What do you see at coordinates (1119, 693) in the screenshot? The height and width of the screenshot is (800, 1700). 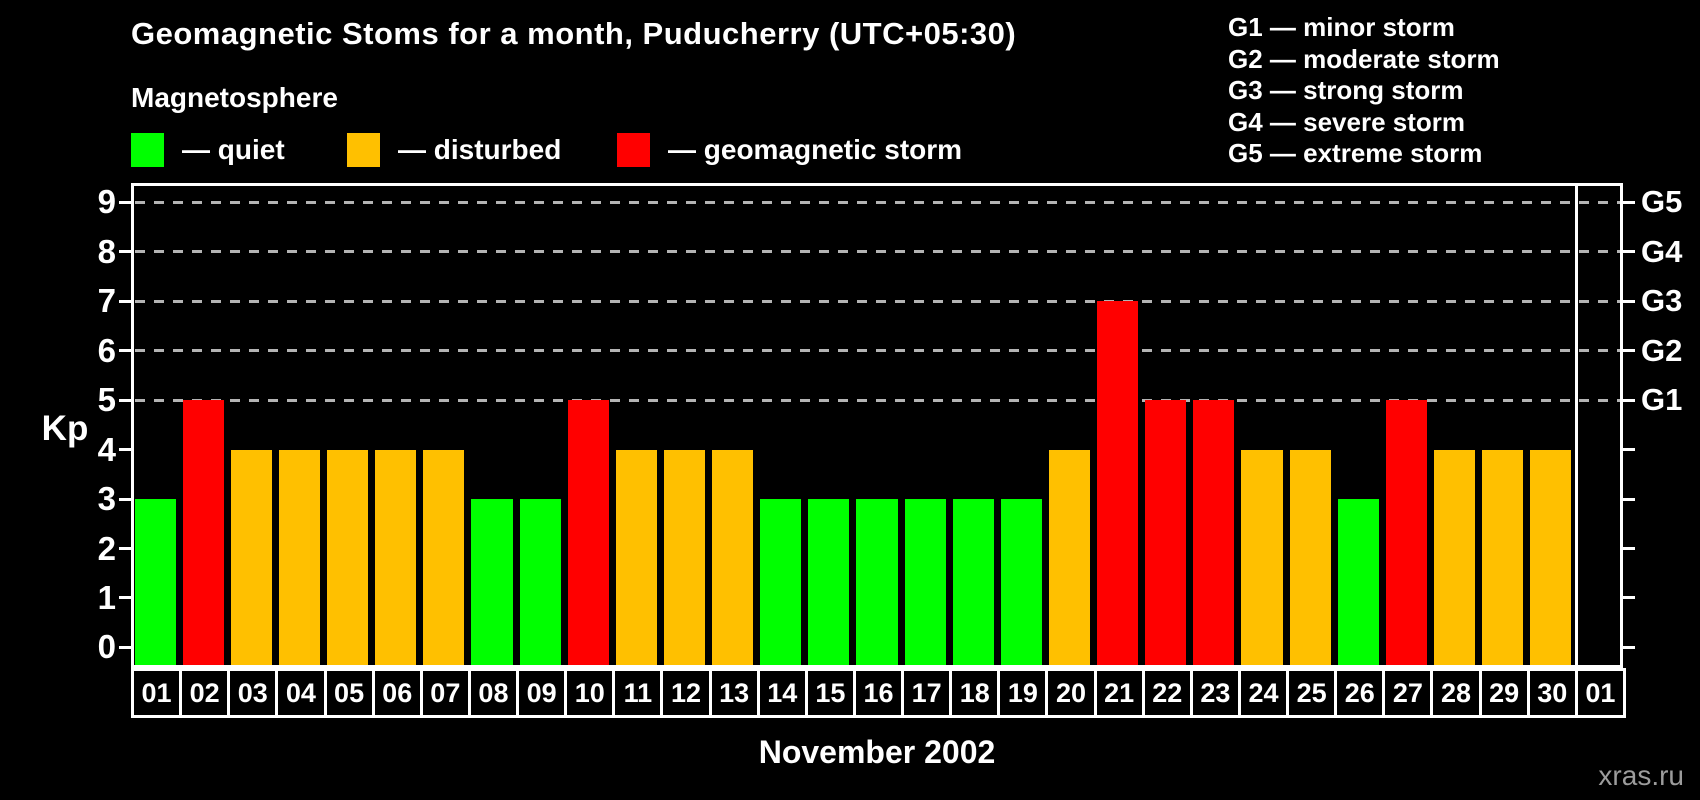 I see `day-label-box-20: 21` at bounding box center [1119, 693].